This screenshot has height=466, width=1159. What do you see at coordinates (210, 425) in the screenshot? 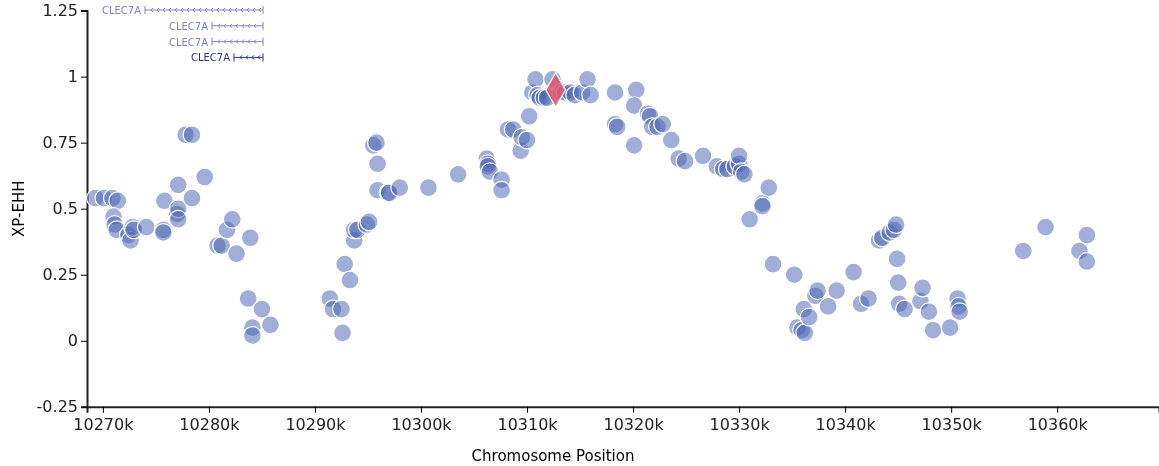
I see `x-tick-label: 10280k` at bounding box center [210, 425].